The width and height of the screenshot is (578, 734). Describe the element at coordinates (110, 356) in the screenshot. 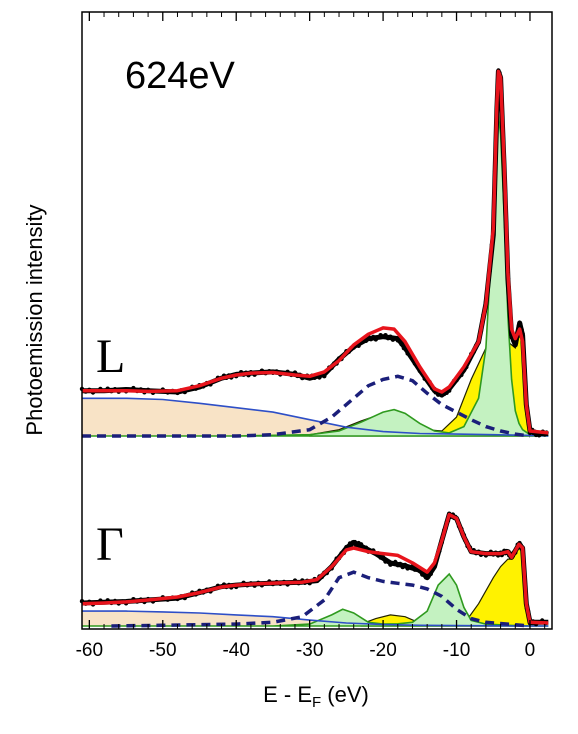

I see `panel-label-l: L` at that location.